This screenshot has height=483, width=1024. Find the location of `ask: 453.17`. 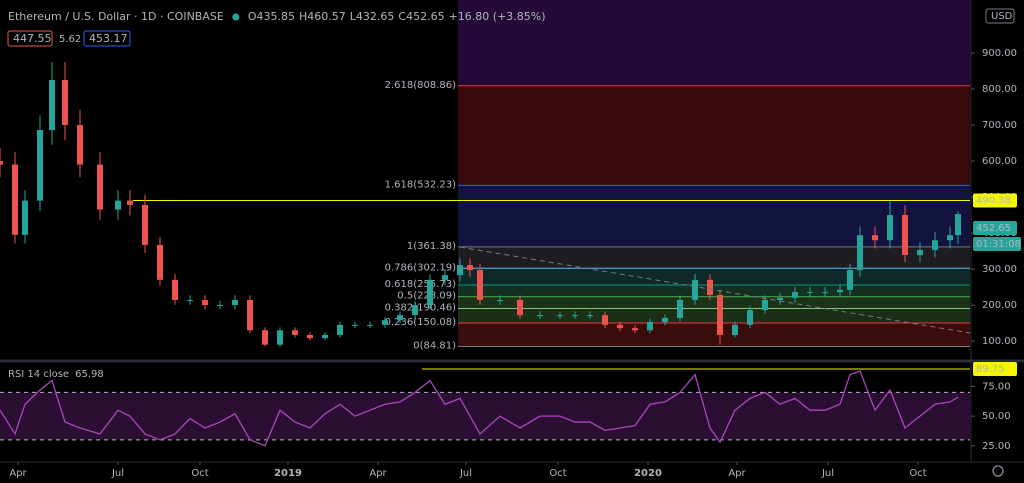

ask: 453.17 is located at coordinates (108, 38).